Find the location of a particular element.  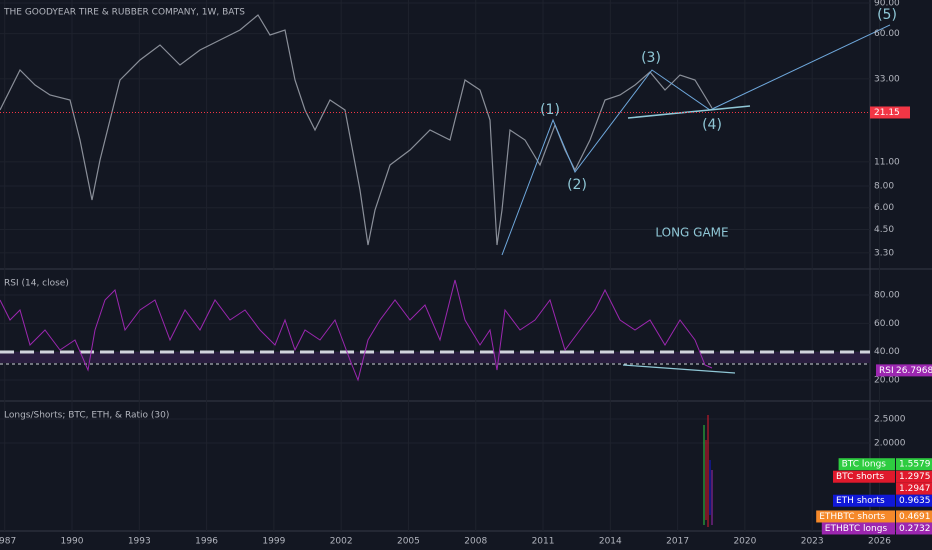

divergence-line is located at coordinates (679, 369).